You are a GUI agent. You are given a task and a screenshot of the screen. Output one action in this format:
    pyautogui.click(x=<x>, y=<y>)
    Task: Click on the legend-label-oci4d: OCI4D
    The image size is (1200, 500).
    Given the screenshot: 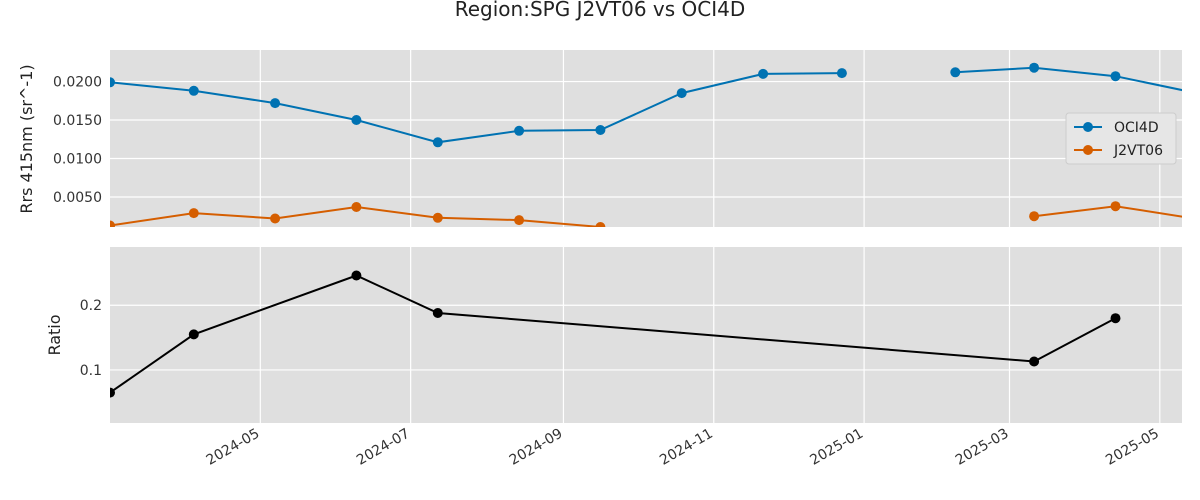 What is the action you would take?
    pyautogui.click(x=1136, y=128)
    